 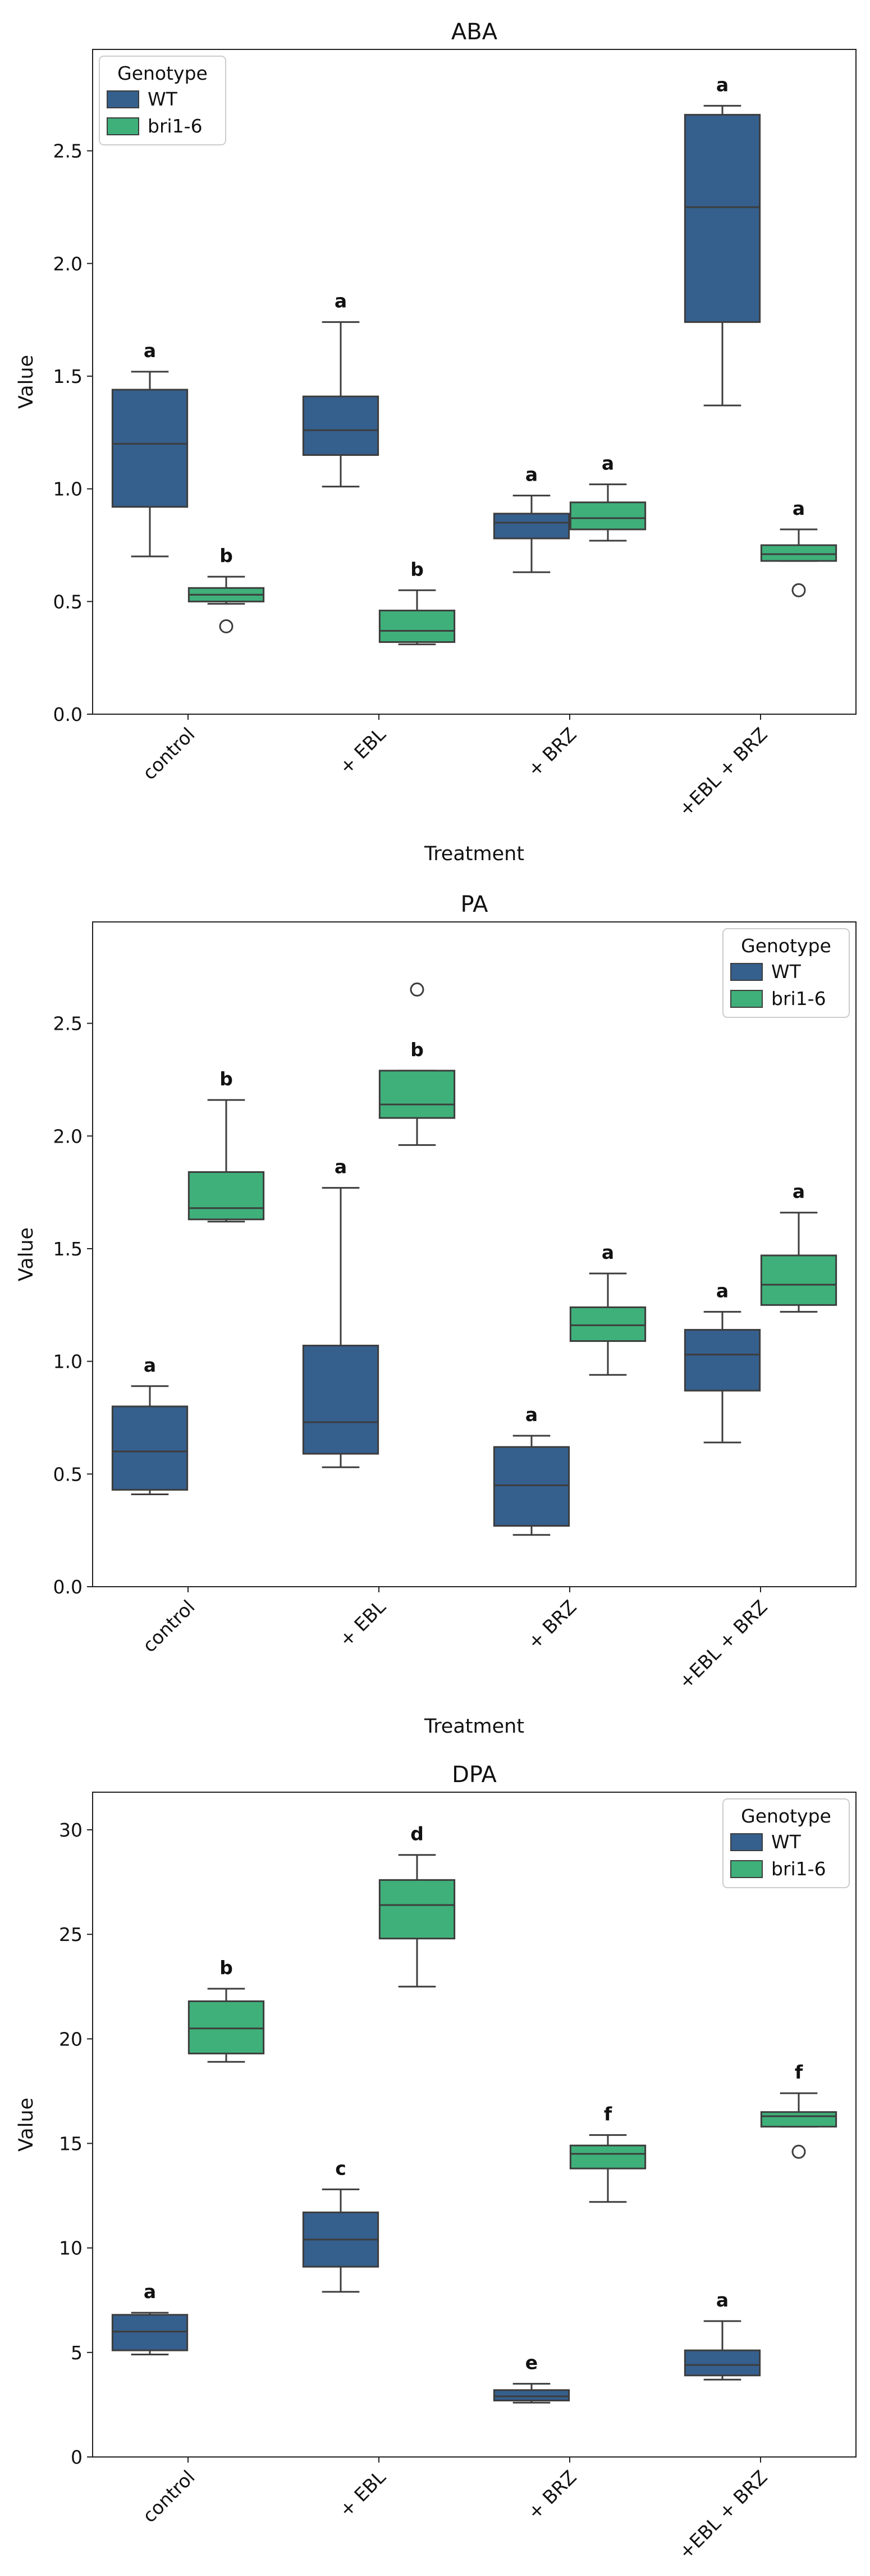 What do you see at coordinates (417, 1905) in the screenshot?
I see `box-group: d` at bounding box center [417, 1905].